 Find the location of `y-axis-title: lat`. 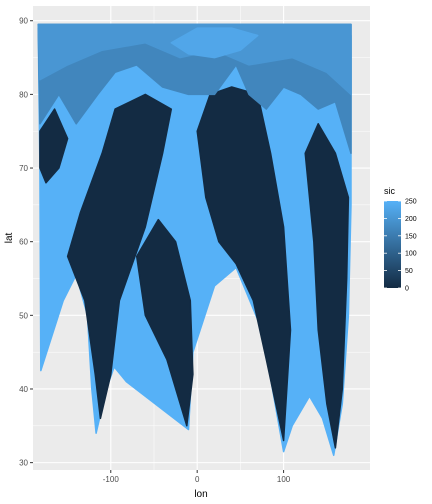

y-axis-title: lat is located at coordinates (9, 237).